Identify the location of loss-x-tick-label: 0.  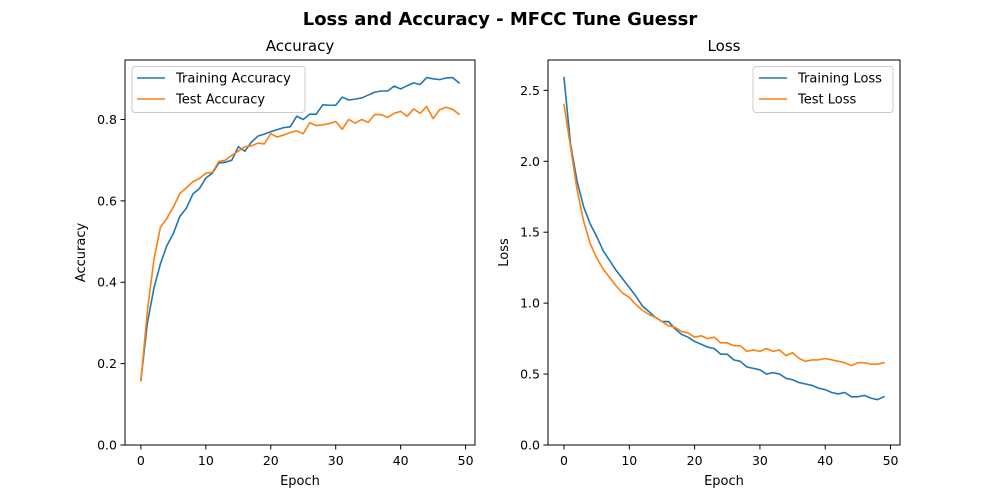
(564, 460).